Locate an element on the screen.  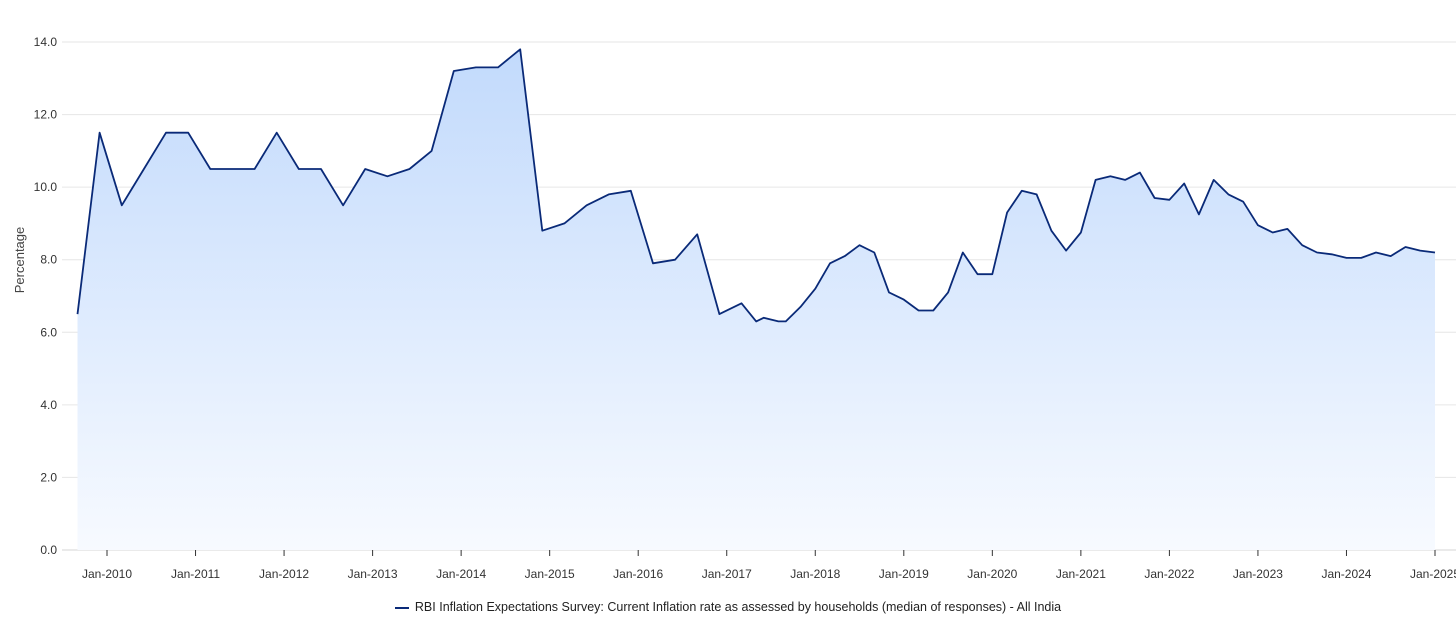
x-tick-label: Jan-2019 is located at coordinates (904, 574).